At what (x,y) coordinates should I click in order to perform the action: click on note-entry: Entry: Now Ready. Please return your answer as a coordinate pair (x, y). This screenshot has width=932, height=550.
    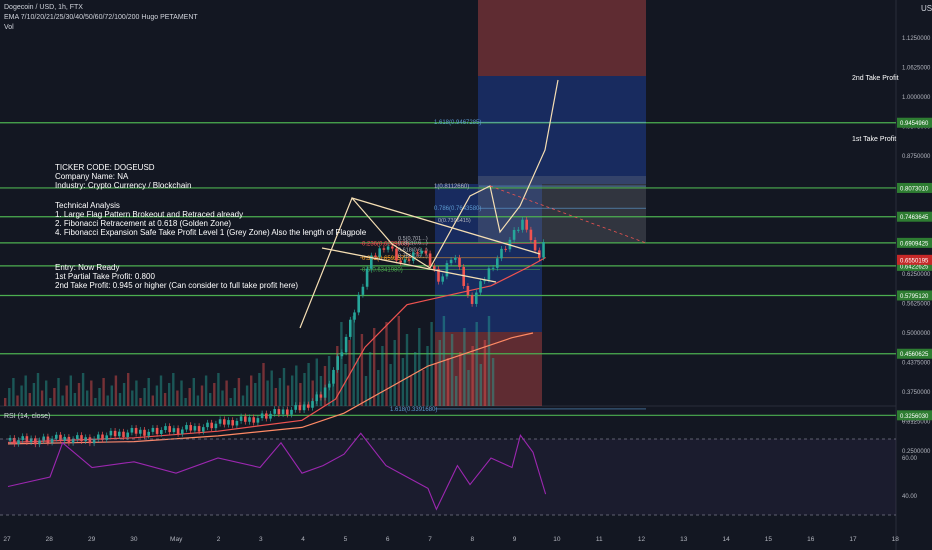
    Looking at the image, I should click on (87, 267).